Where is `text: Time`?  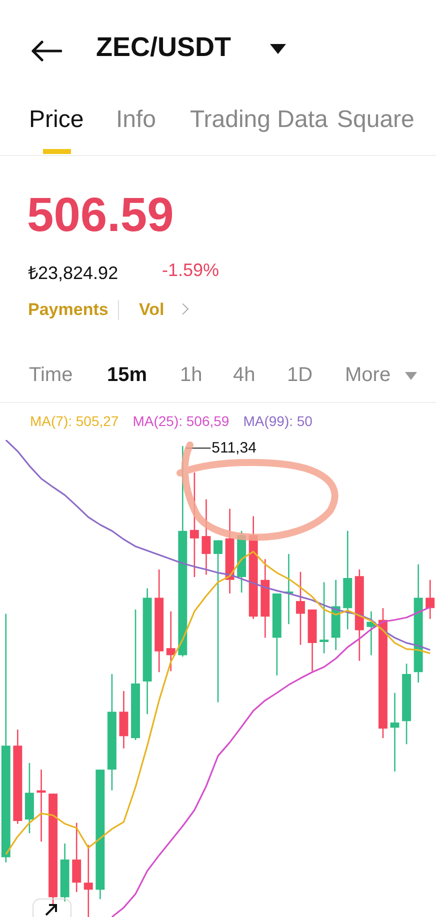
text: Time is located at coordinates (51, 375).